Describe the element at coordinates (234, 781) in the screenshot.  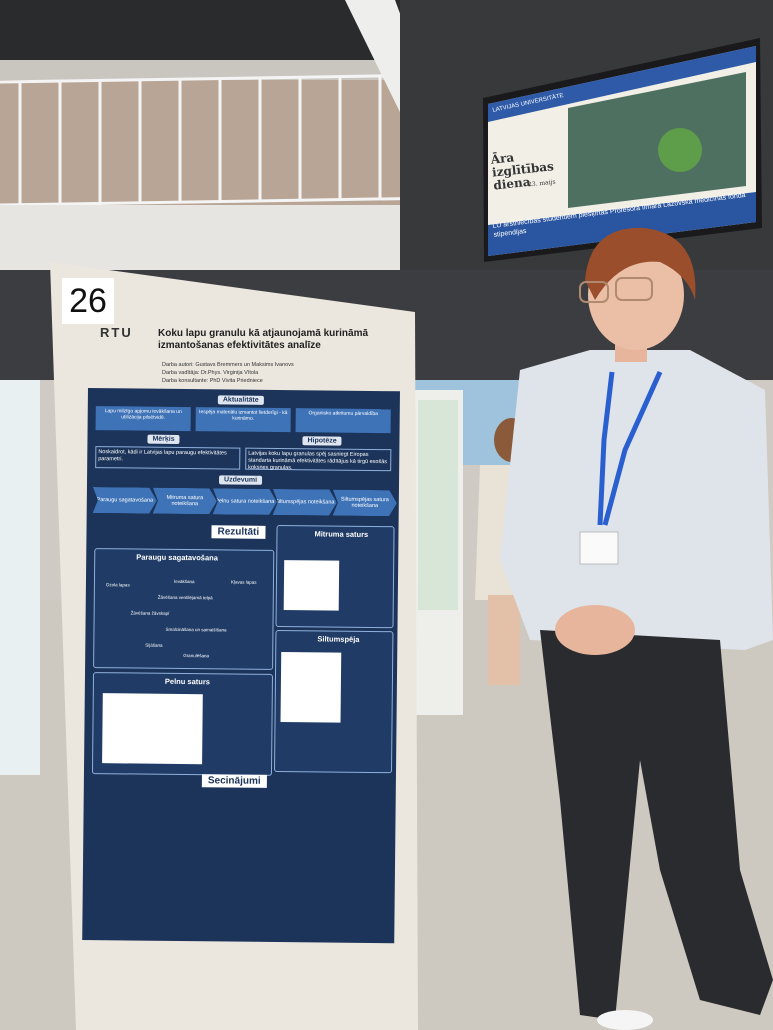
I see `section-header: Secinājumi` at that location.